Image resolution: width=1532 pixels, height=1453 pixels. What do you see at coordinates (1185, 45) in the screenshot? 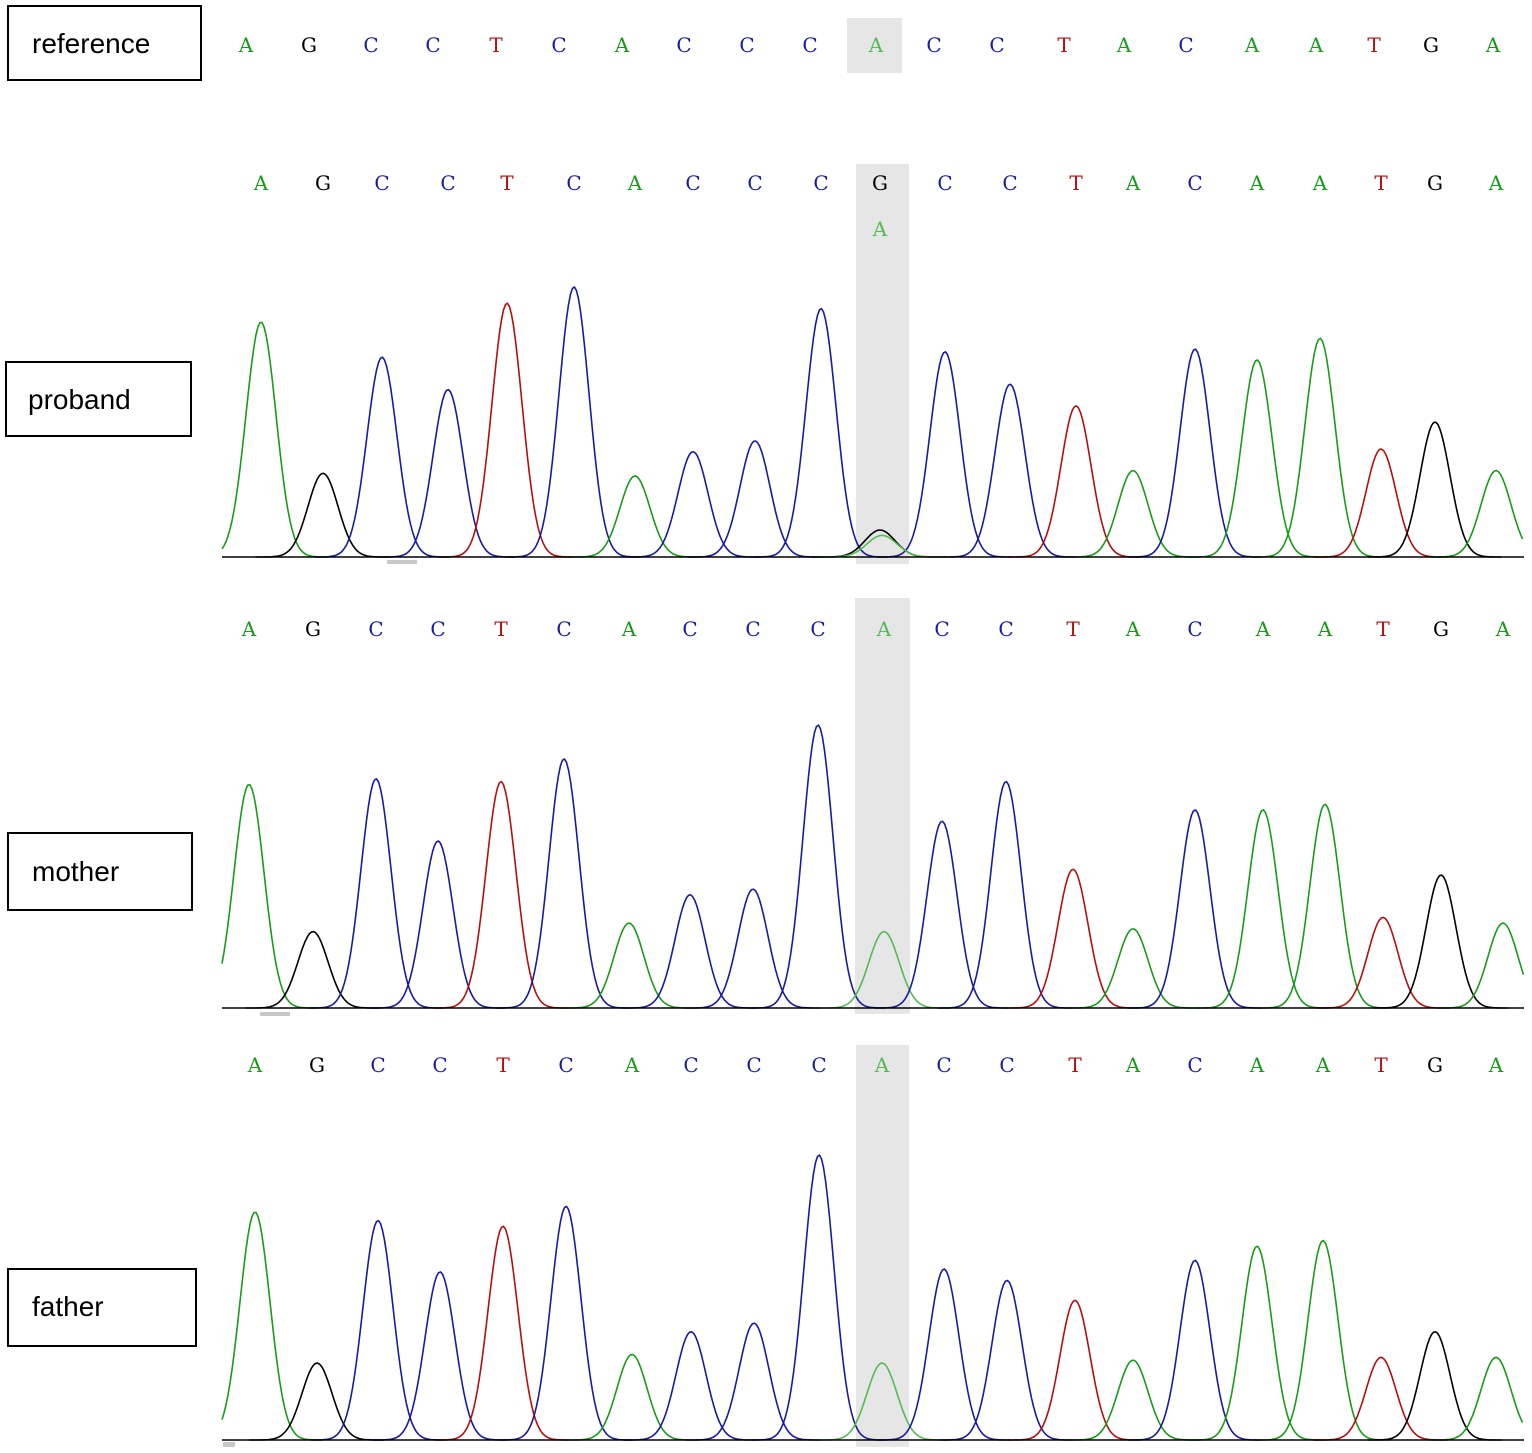
I see `reference-base-call-15: C` at bounding box center [1185, 45].